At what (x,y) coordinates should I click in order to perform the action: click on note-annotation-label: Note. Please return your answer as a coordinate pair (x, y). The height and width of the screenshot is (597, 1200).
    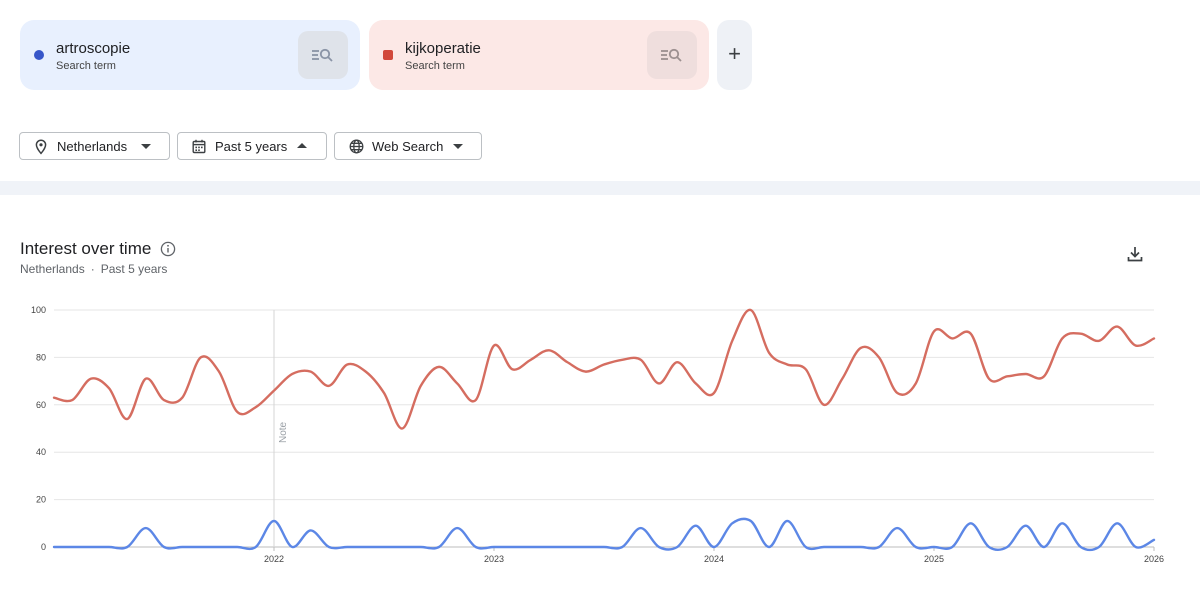
    Looking at the image, I should click on (283, 432).